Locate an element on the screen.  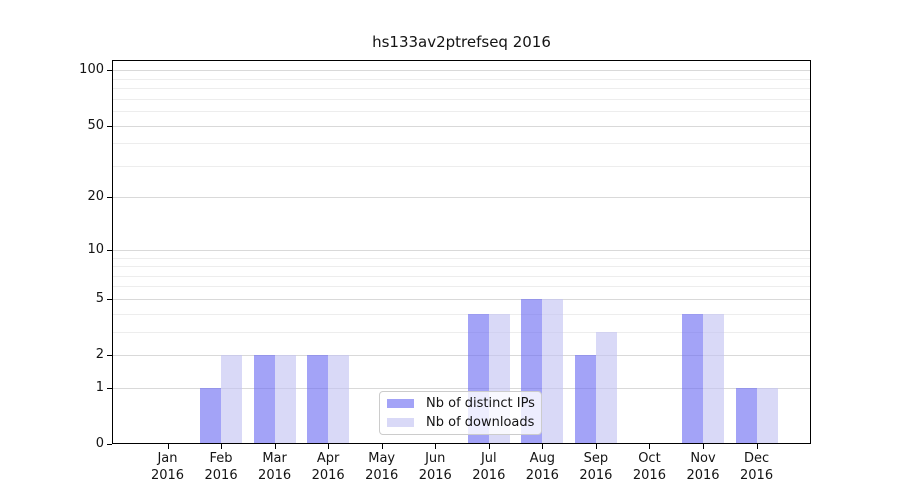
bar-downloads-mar is located at coordinates (285, 399).